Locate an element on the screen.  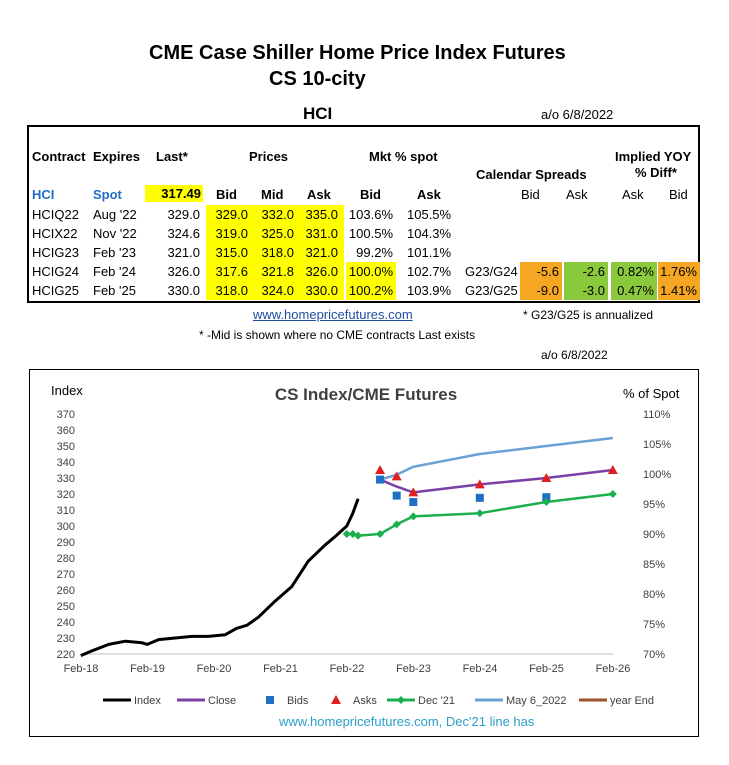
y-tick-right: 90% is located at coordinates (654, 535).